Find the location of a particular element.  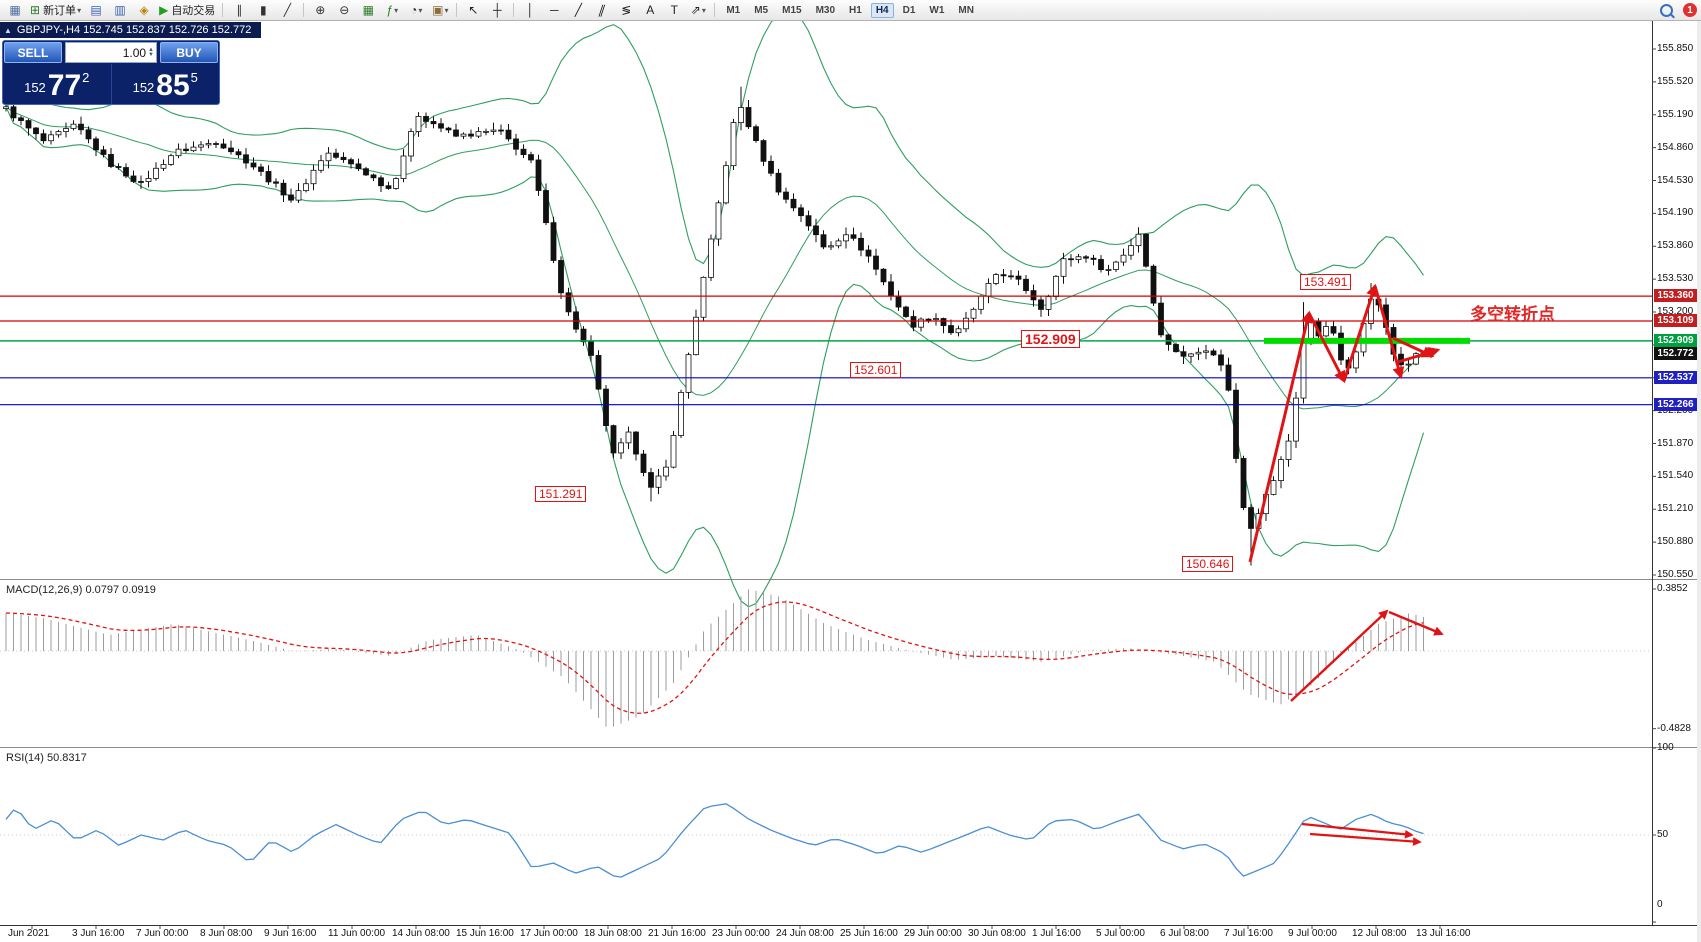

indicators-icon: ƒ ▾ is located at coordinates (392, 10).